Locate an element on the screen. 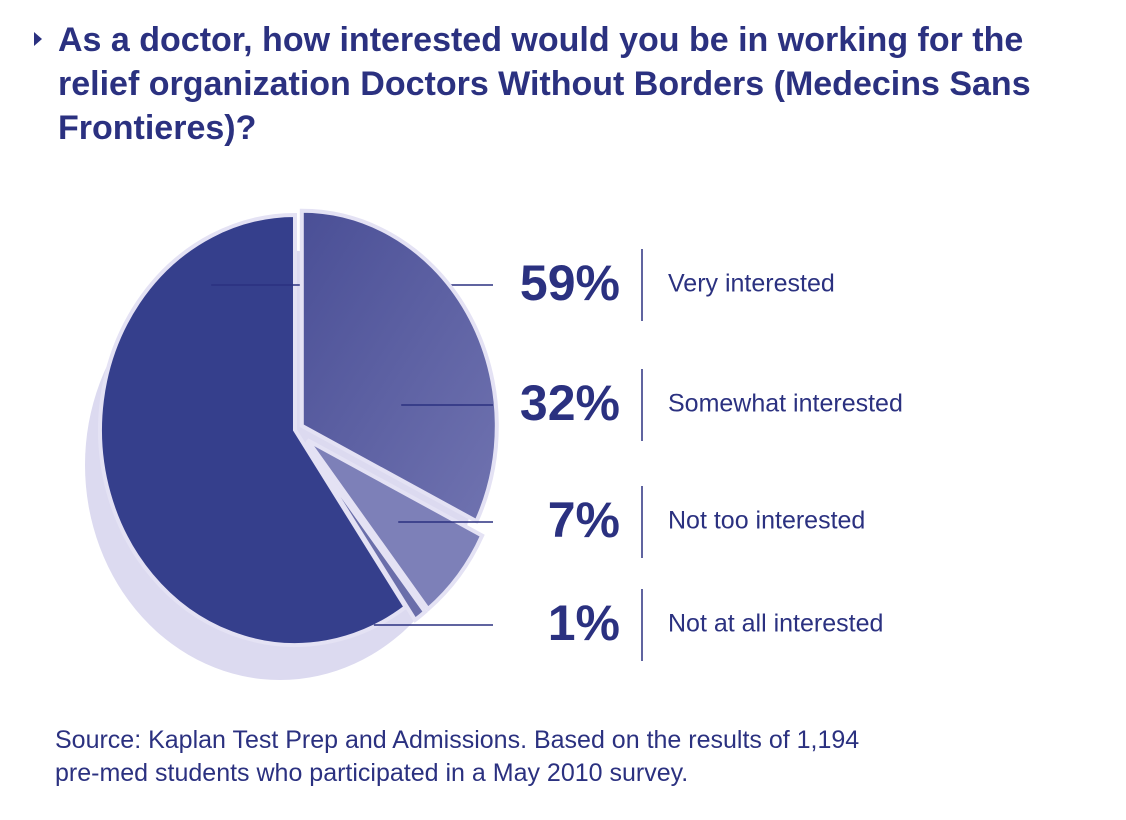 Image resolution: width=1126 pixels, height=820 pixels. legend-label: Very interested is located at coordinates (751, 284).